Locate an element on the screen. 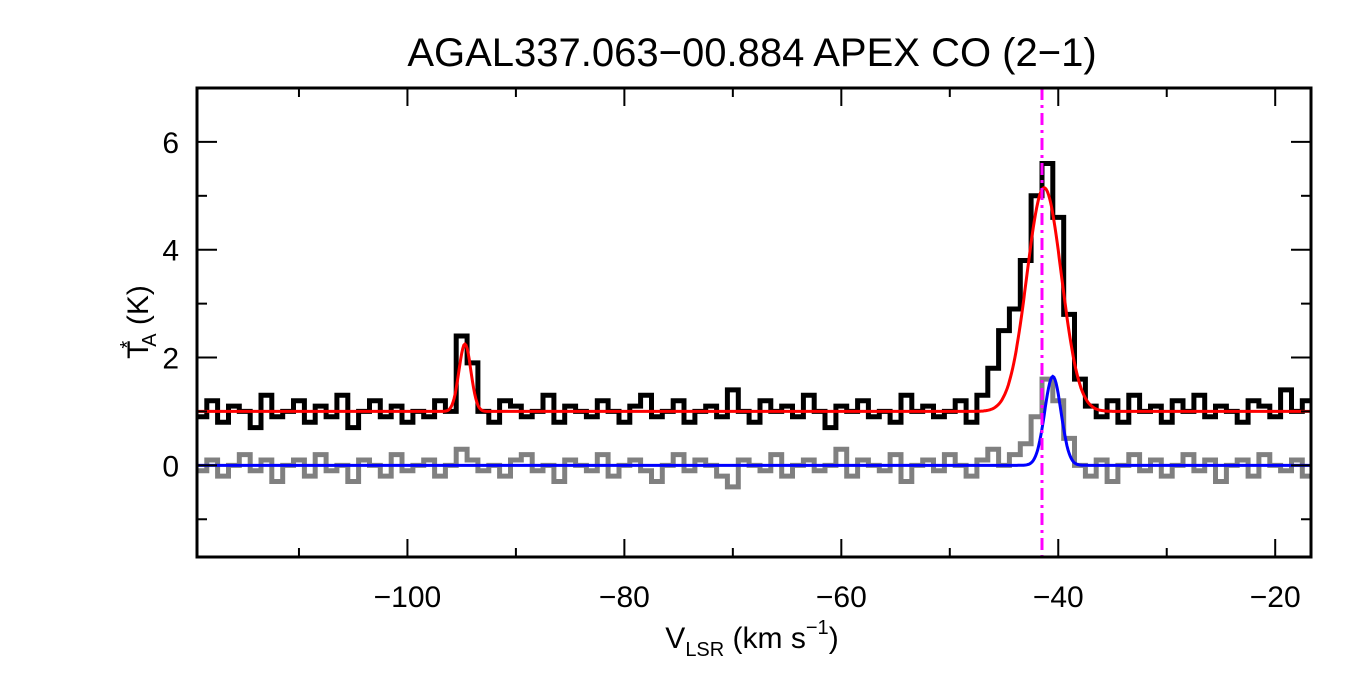 This screenshot has height=675, width=1350. x-axis-label: VLSR (km s−1) is located at coordinates (751, 639).